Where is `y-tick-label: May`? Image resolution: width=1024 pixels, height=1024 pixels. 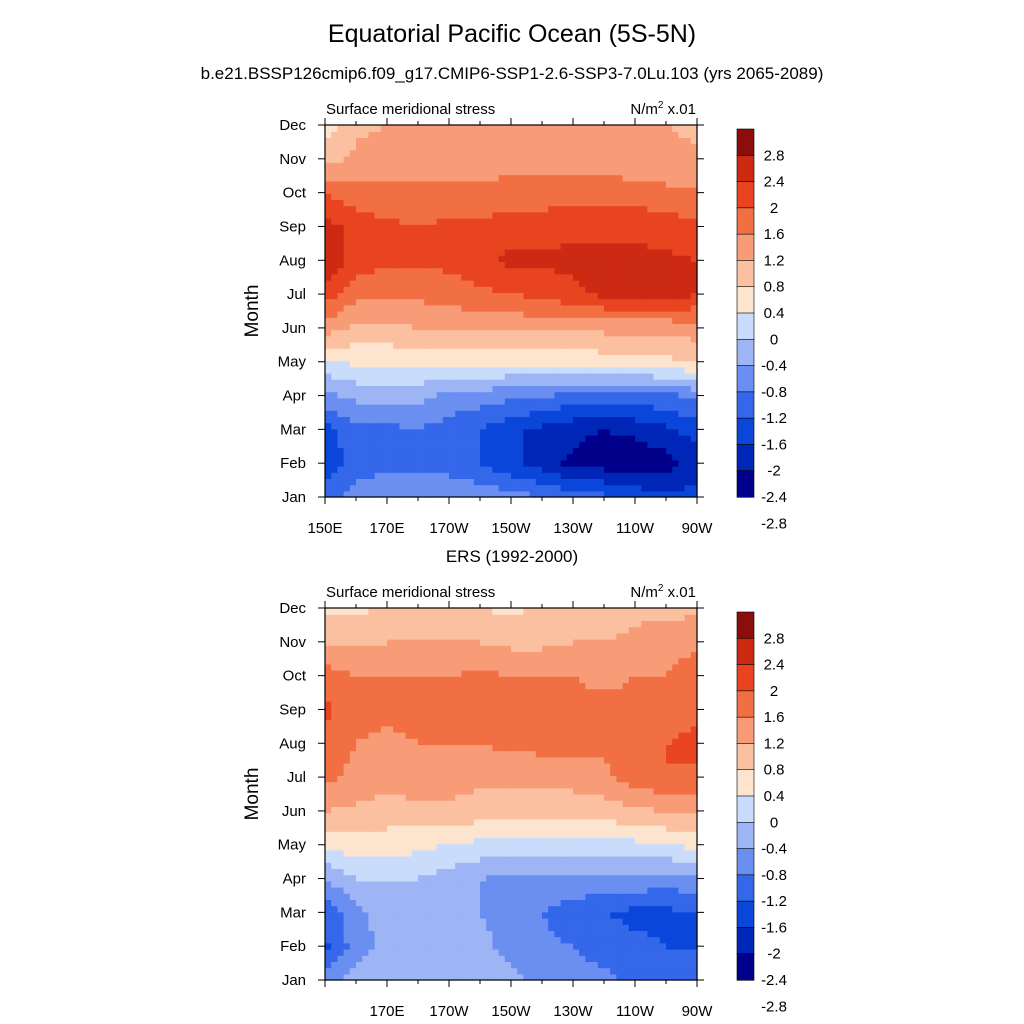
y-tick-label: May is located at coordinates (292, 362).